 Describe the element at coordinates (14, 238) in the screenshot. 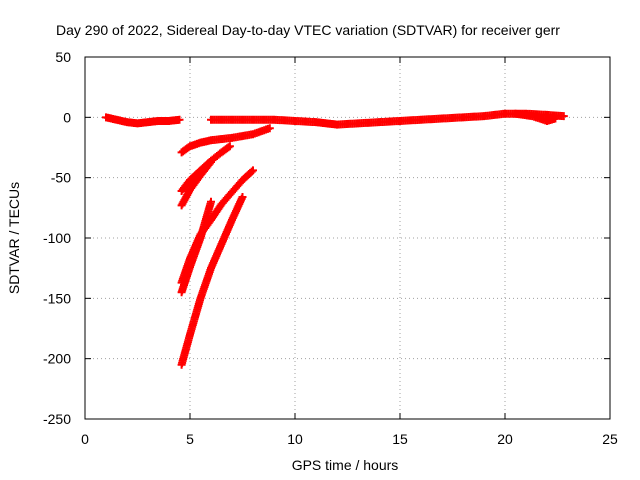

I see `y-axis-title: SDTVAR / TECUs` at that location.